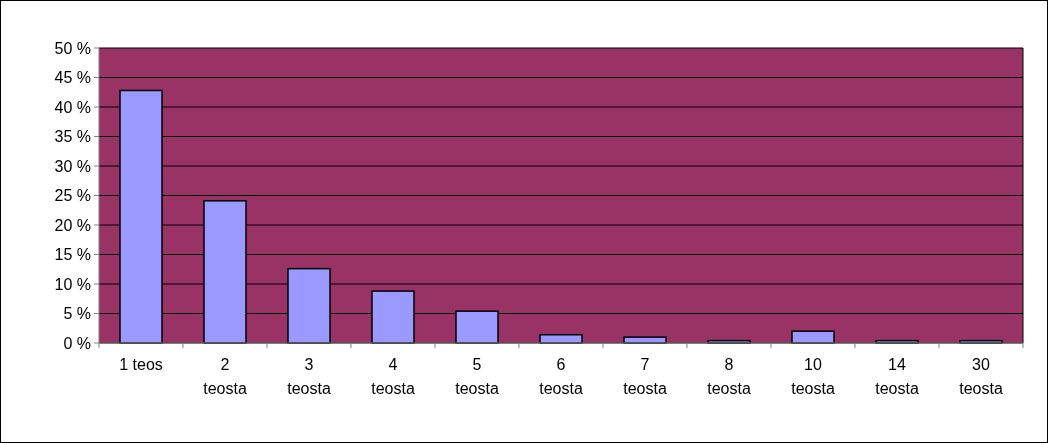 The height and width of the screenshot is (443, 1048). Describe the element at coordinates (813, 337) in the screenshot. I see `bar` at that location.